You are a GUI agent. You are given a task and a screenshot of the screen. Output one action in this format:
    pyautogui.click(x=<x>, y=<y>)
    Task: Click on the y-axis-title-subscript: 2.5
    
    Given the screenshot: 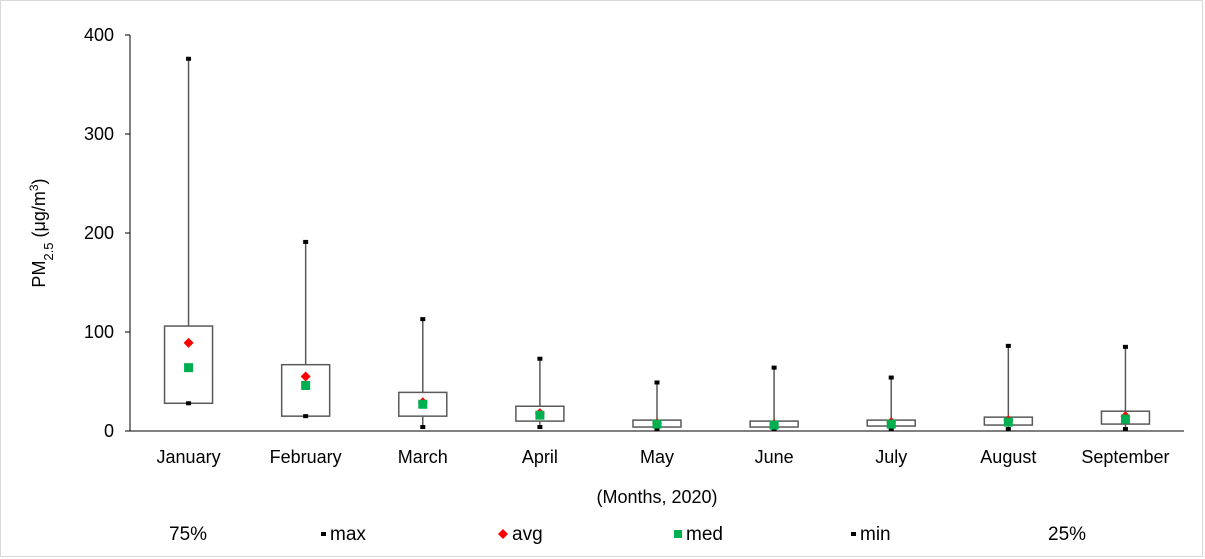 What is the action you would take?
    pyautogui.click(x=48, y=251)
    